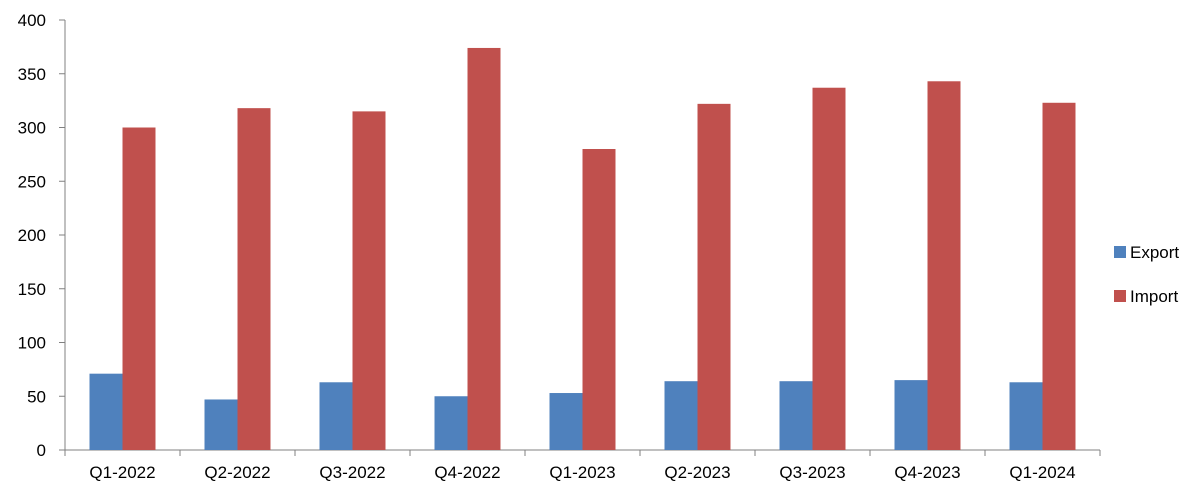 This screenshot has width=1196, height=495. Describe the element at coordinates (32, 343) in the screenshot. I see `y-tick-label: 100` at that location.